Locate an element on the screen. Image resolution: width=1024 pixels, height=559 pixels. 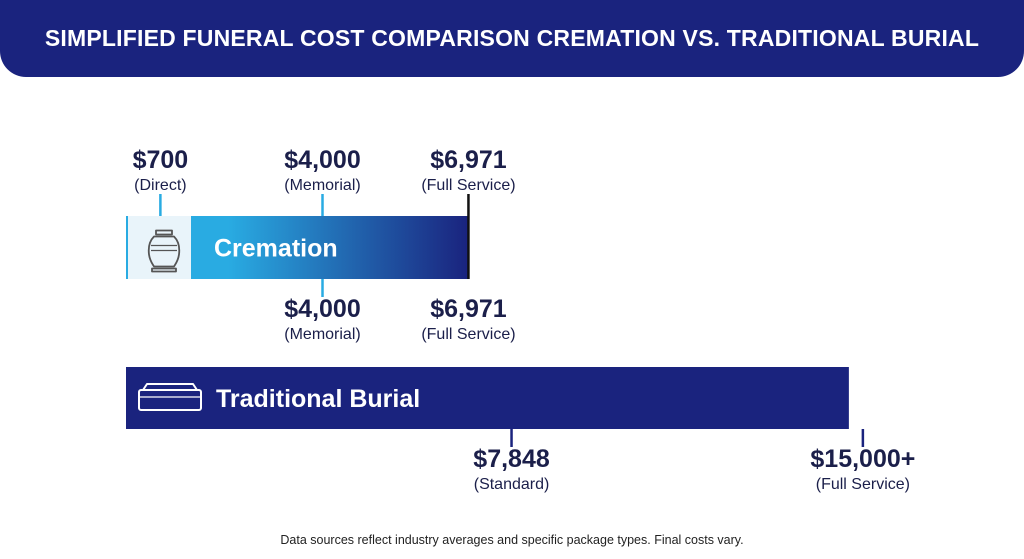
price-label: $15,000+ is located at coordinates (862, 459).